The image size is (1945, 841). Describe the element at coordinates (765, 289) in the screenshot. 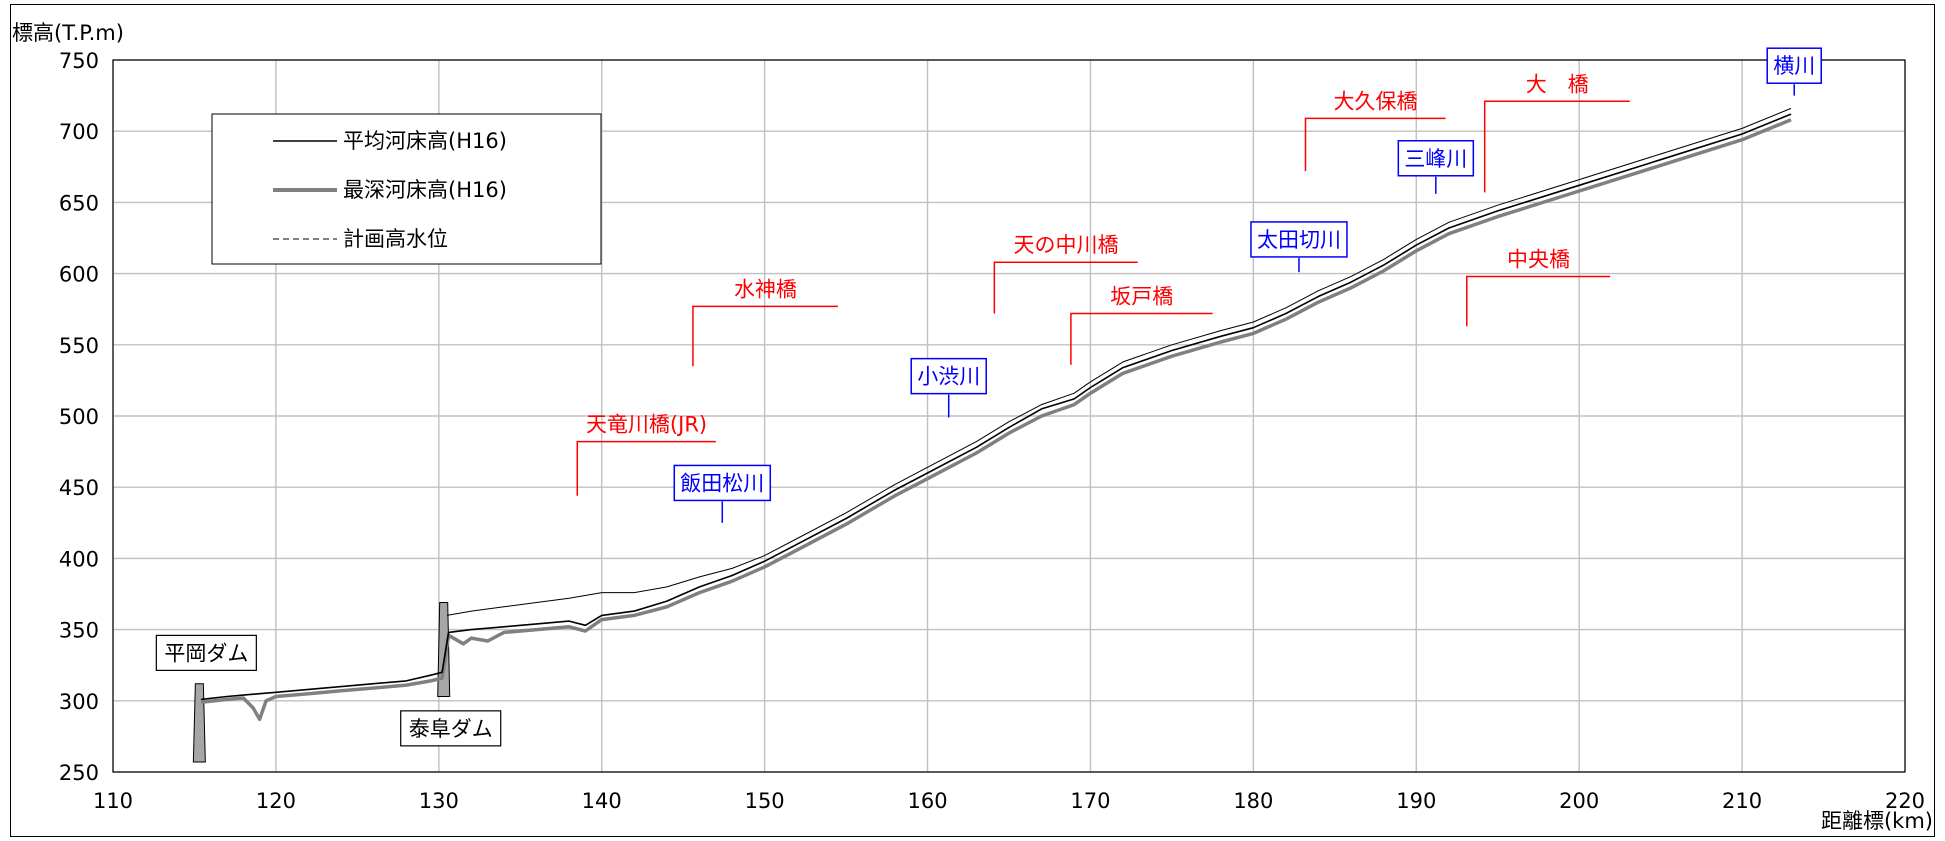

I see `bridge-label: 水神橋` at that location.